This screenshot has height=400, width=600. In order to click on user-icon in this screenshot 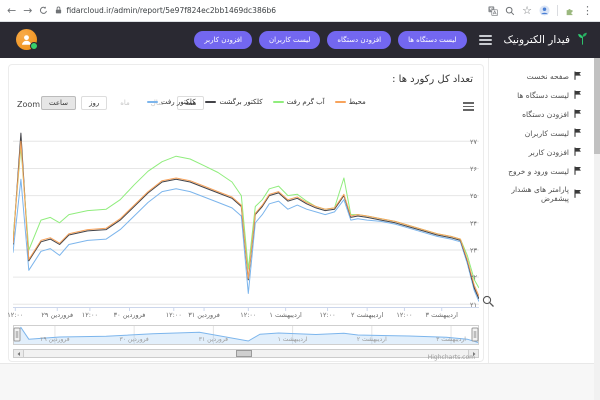, I will do `click(26, 40)`.